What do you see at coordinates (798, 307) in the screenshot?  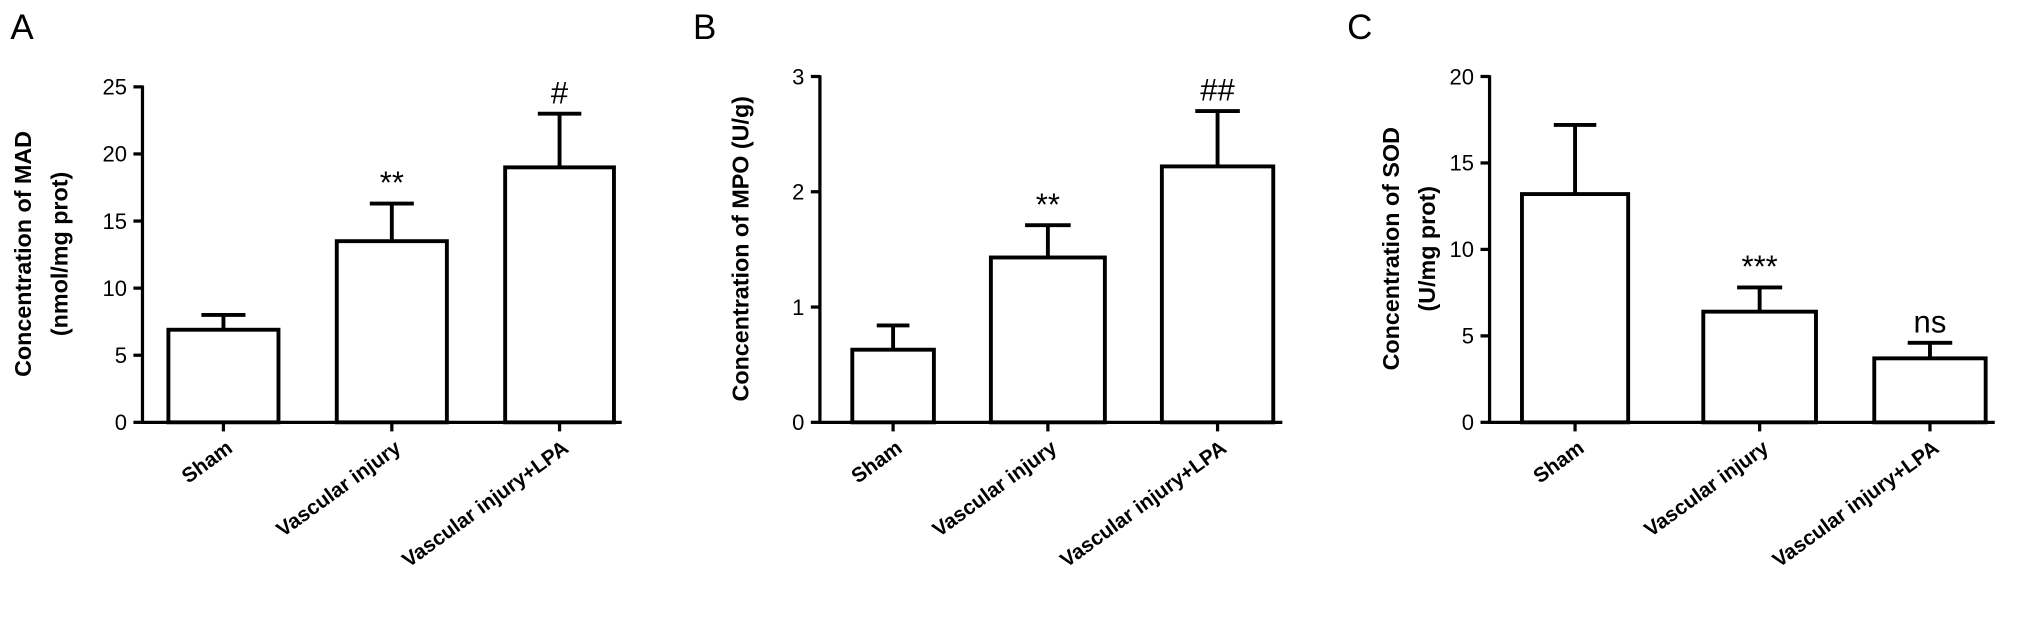 I see `y-tick-label: 1` at bounding box center [798, 307].